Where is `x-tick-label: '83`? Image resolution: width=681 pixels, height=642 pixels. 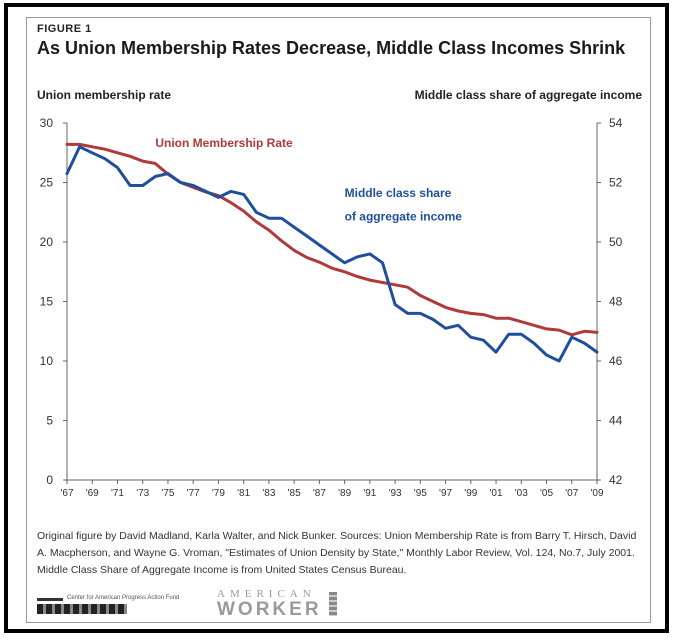
x-tick-label: '83 is located at coordinates (268, 493).